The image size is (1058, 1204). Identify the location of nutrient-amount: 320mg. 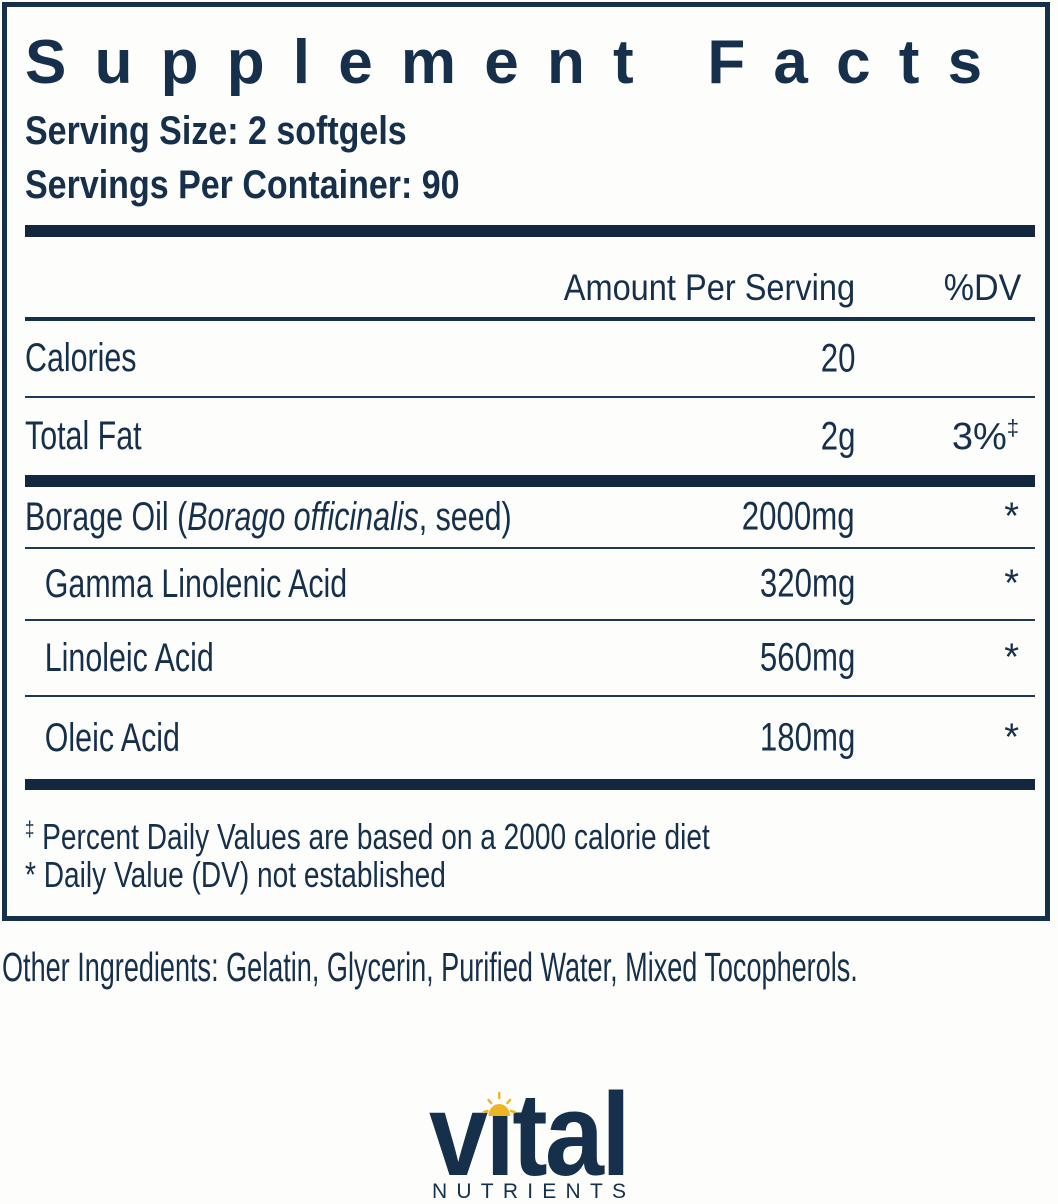
(807, 583).